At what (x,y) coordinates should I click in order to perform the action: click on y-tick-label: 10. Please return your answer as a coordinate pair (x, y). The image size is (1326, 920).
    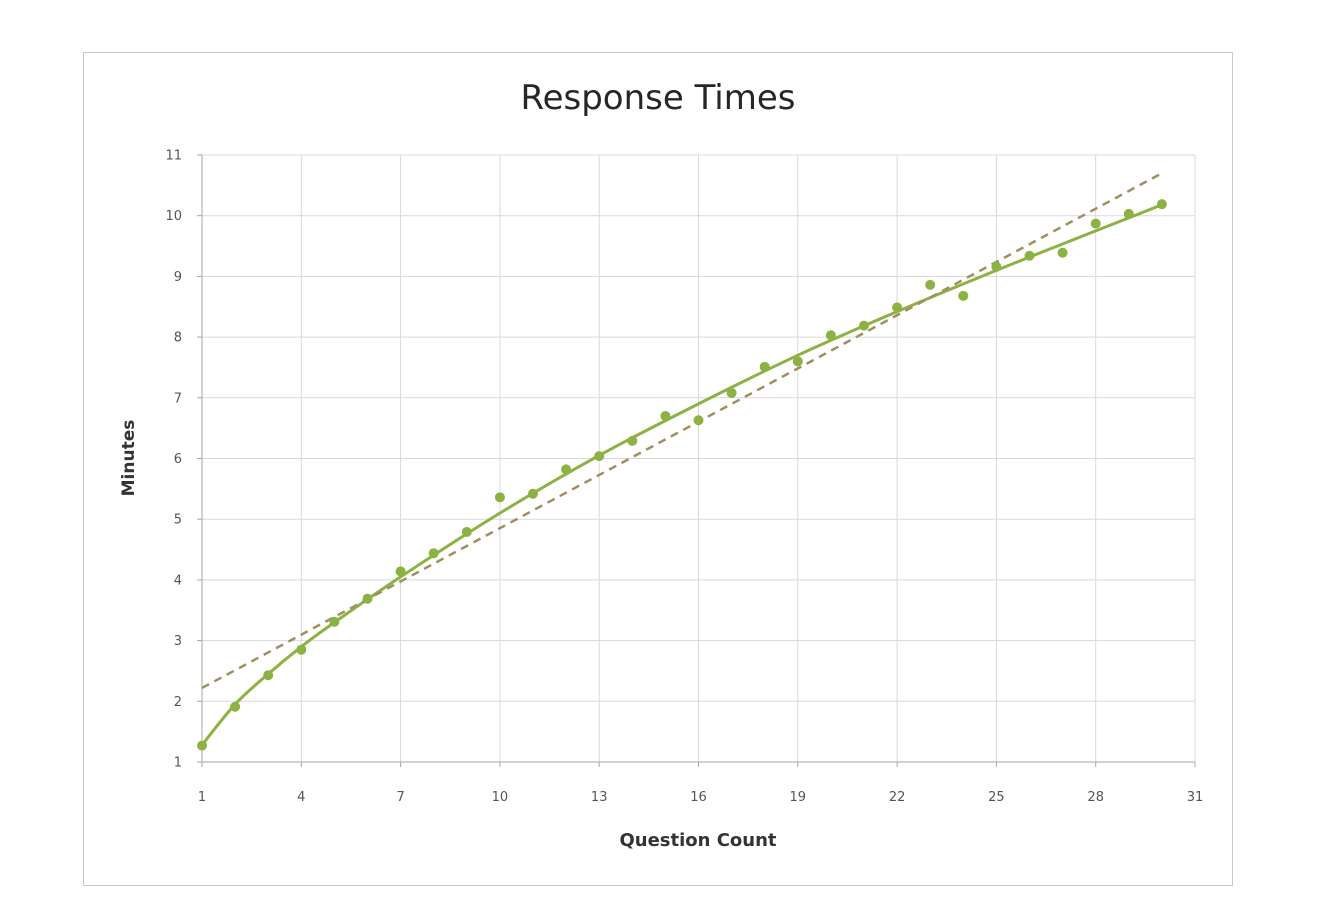
    Looking at the image, I should click on (173, 216).